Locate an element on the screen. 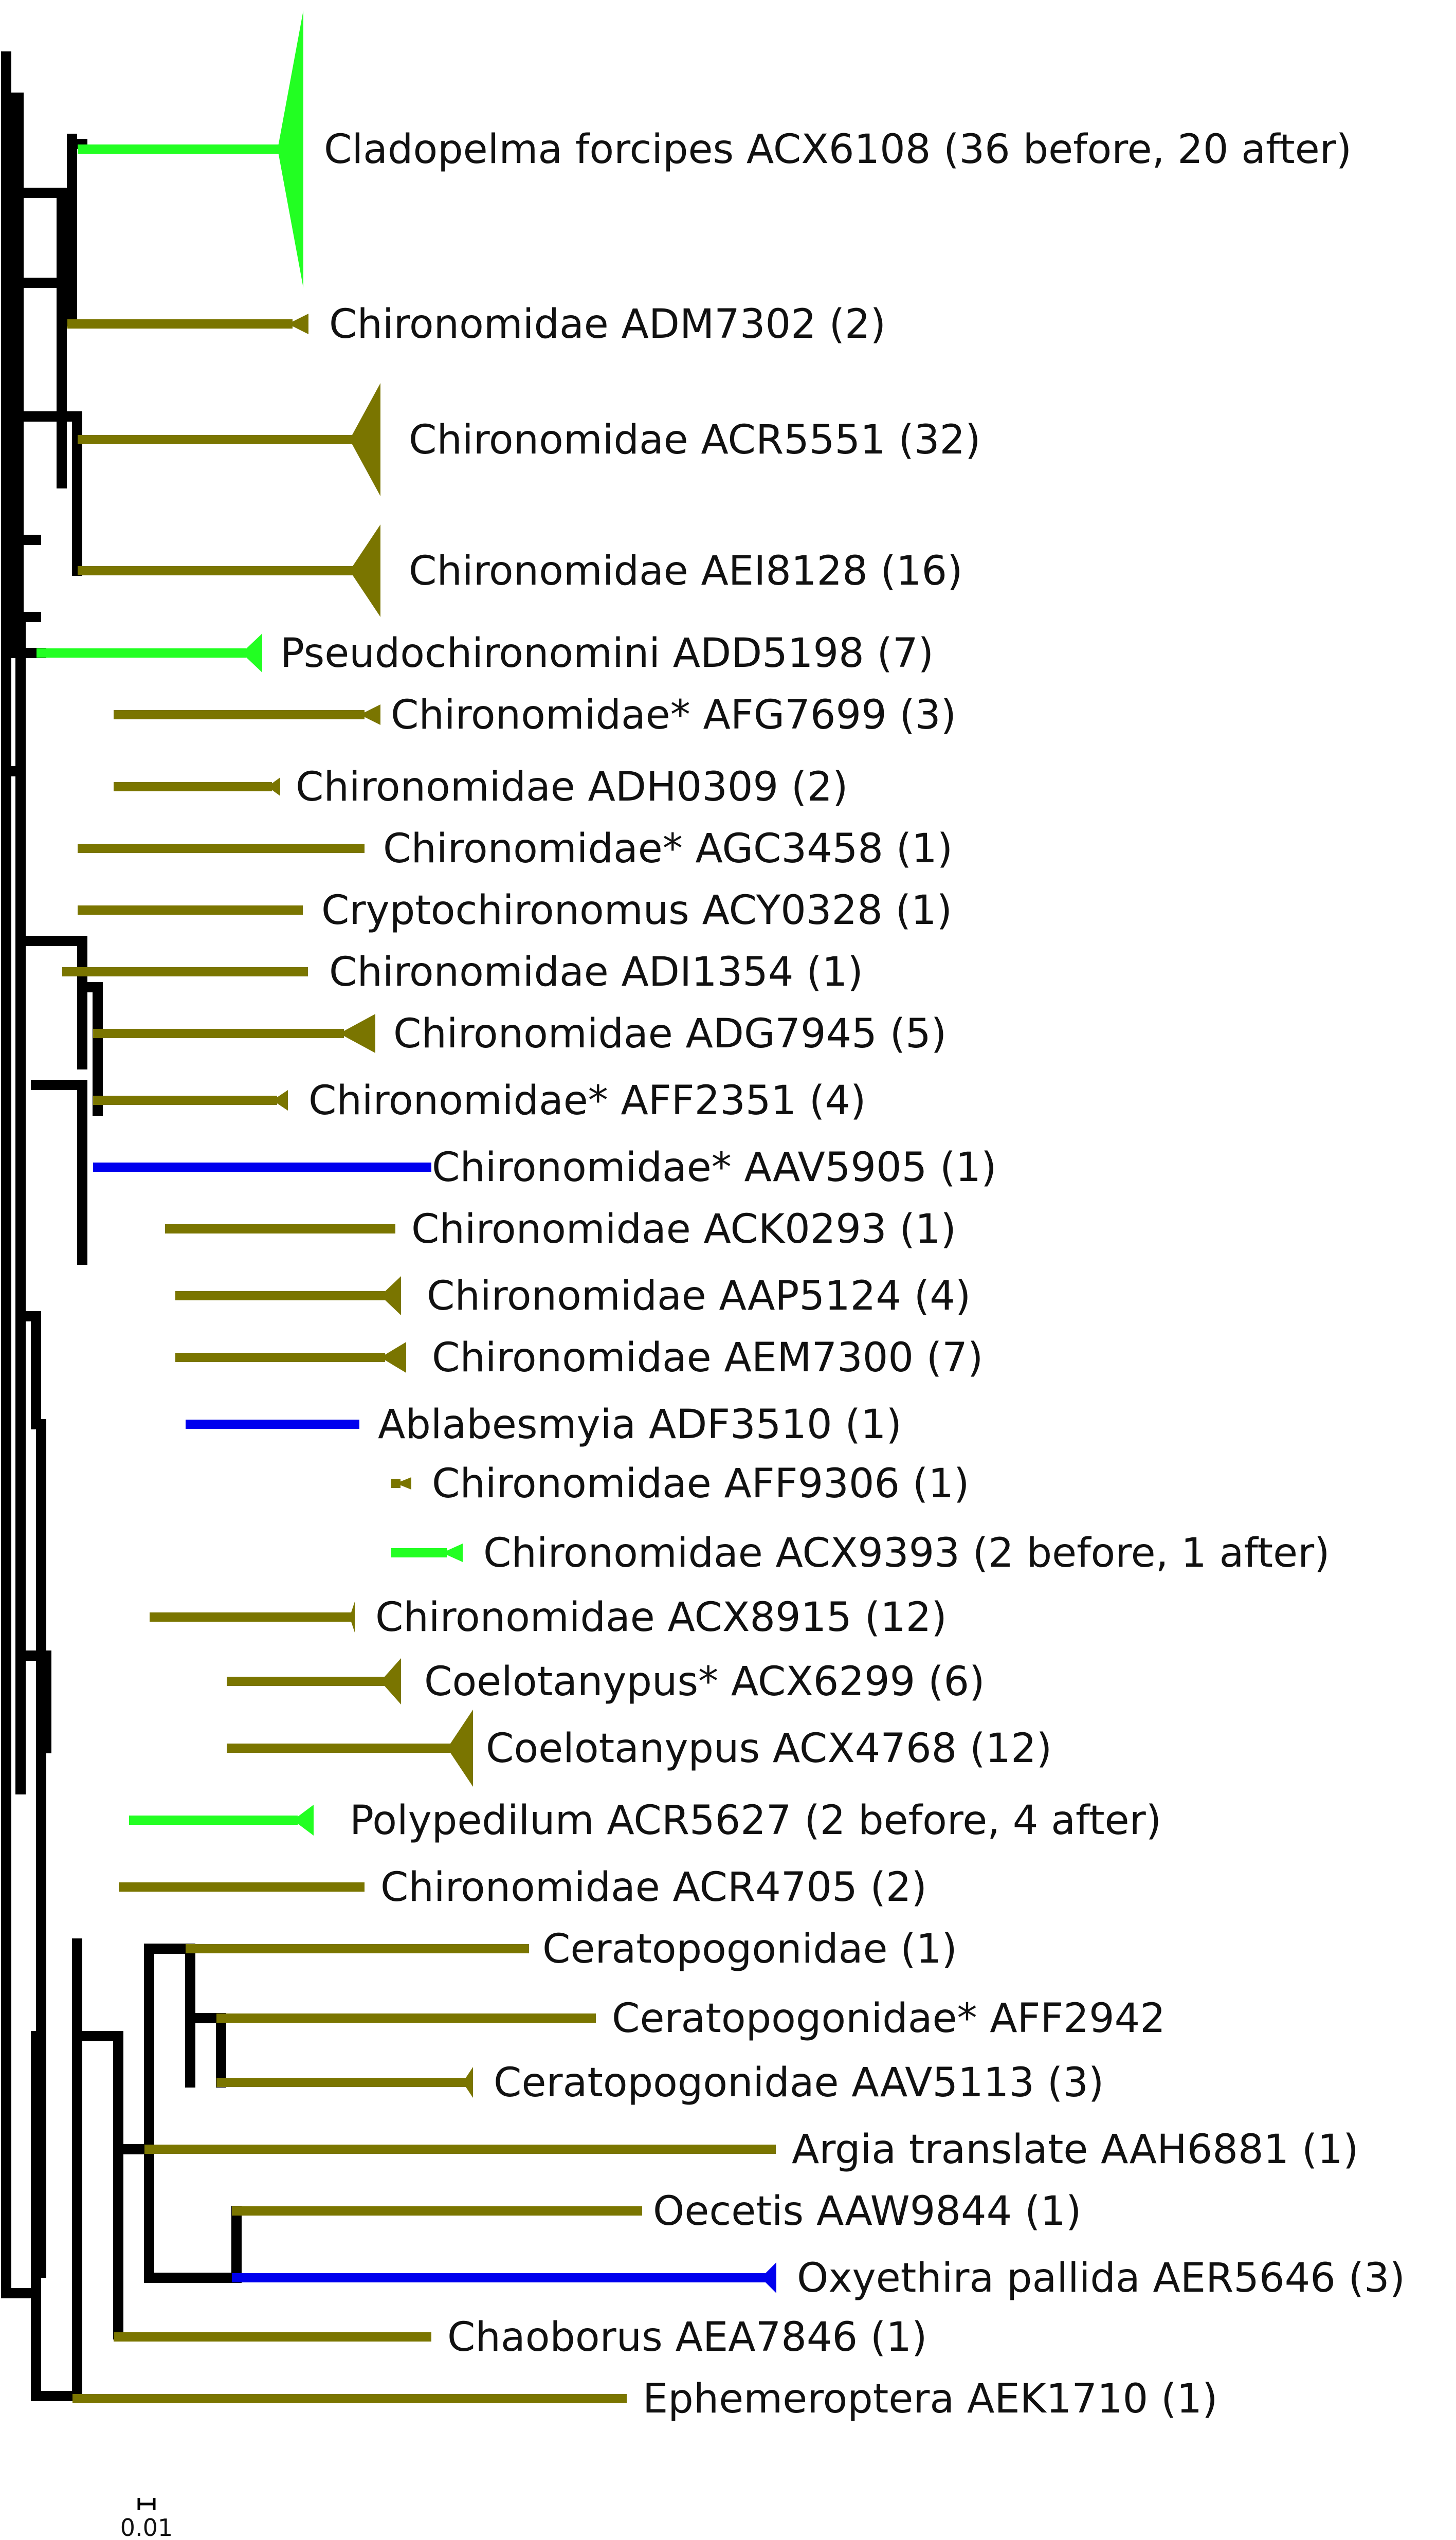  taxon-label: Chaoborus AEA7846 (1) is located at coordinates (687, 2337).